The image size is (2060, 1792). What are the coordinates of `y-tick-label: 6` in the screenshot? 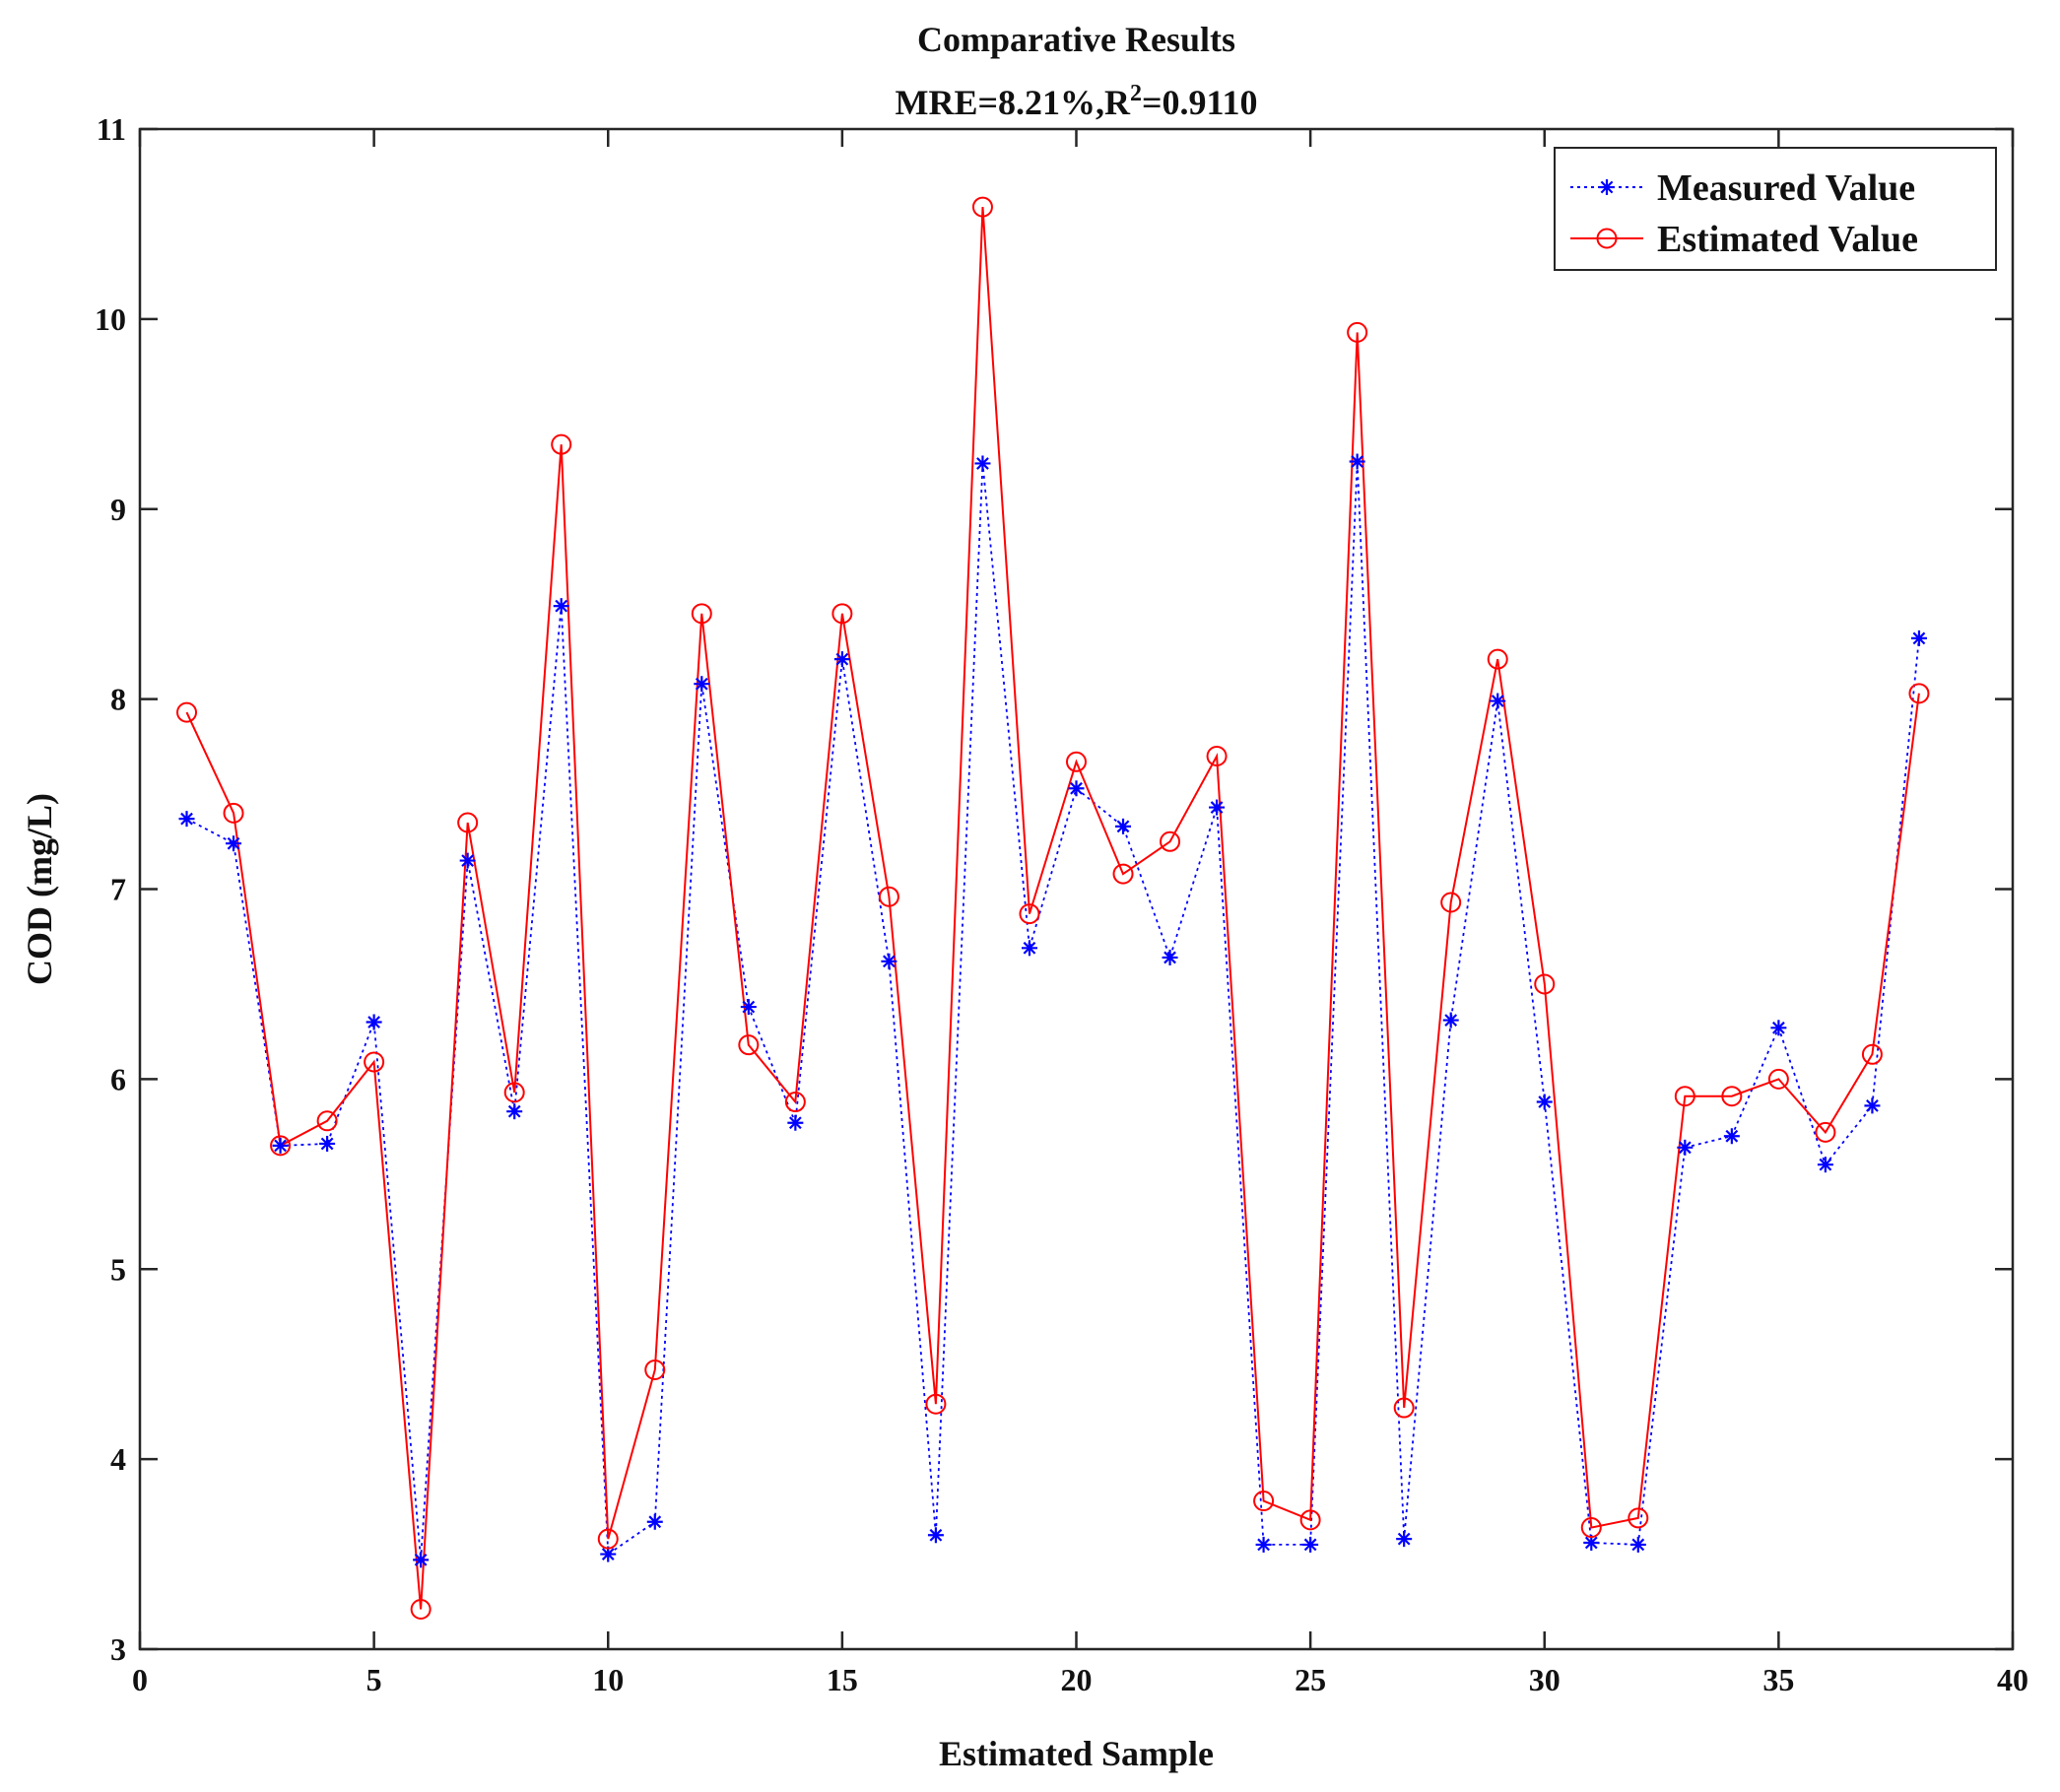 It's located at (118, 1078).